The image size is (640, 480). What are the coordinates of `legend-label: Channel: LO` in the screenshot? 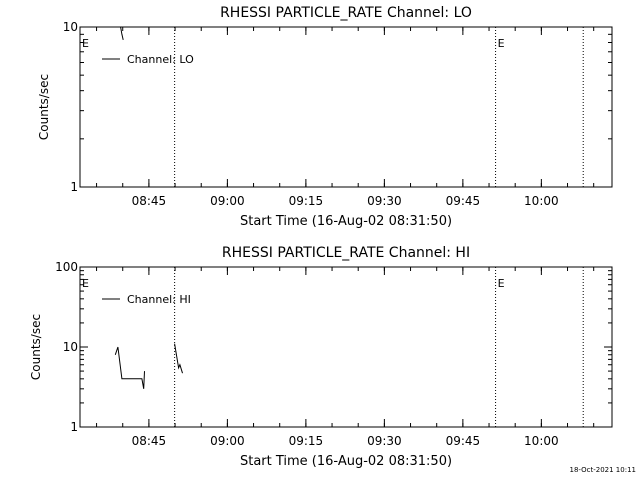 It's located at (160, 59).